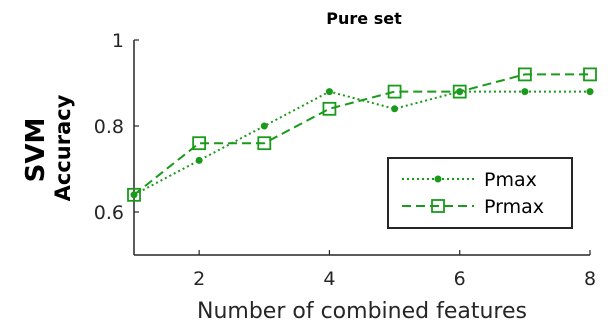  What do you see at coordinates (109, 127) in the screenshot?
I see `y-tick-label: 0.8` at bounding box center [109, 127].